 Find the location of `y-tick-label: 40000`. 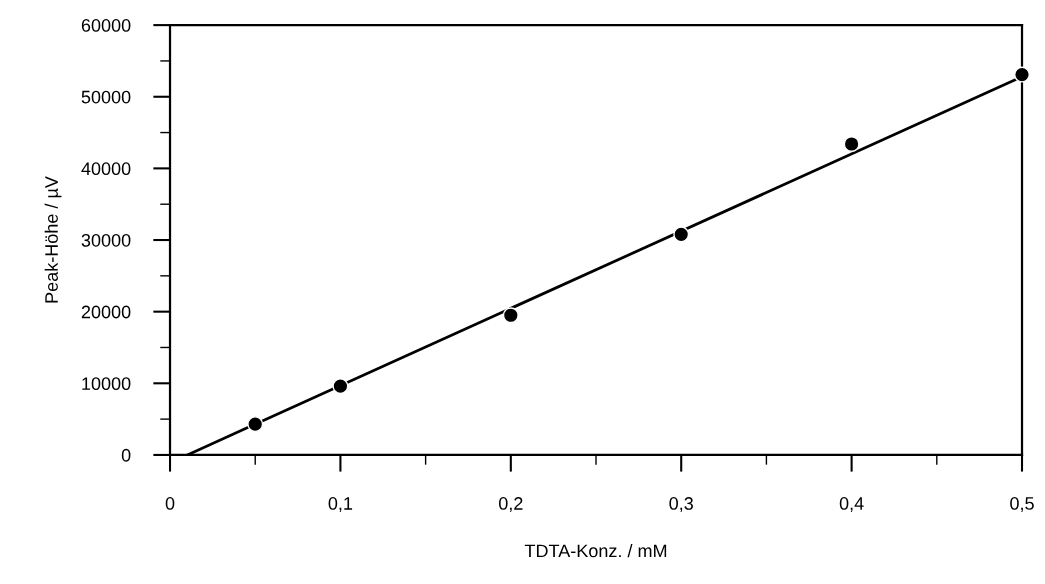

y-tick-label: 40000 is located at coordinates (106, 169).